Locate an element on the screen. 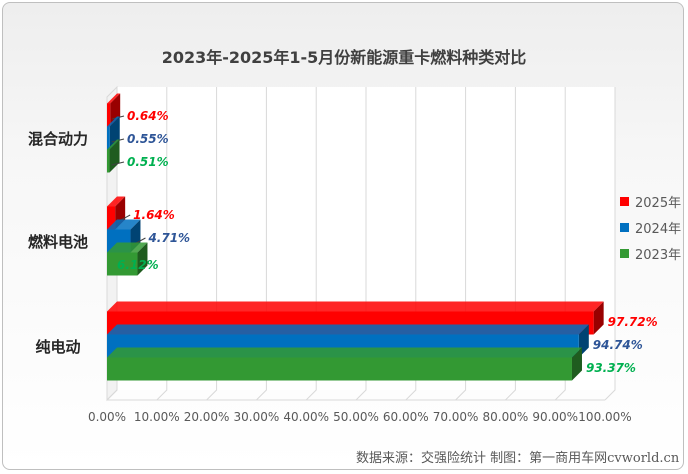 The width and height of the screenshot is (688, 474). legend-item-2023: 2023年 is located at coordinates (650, 253).